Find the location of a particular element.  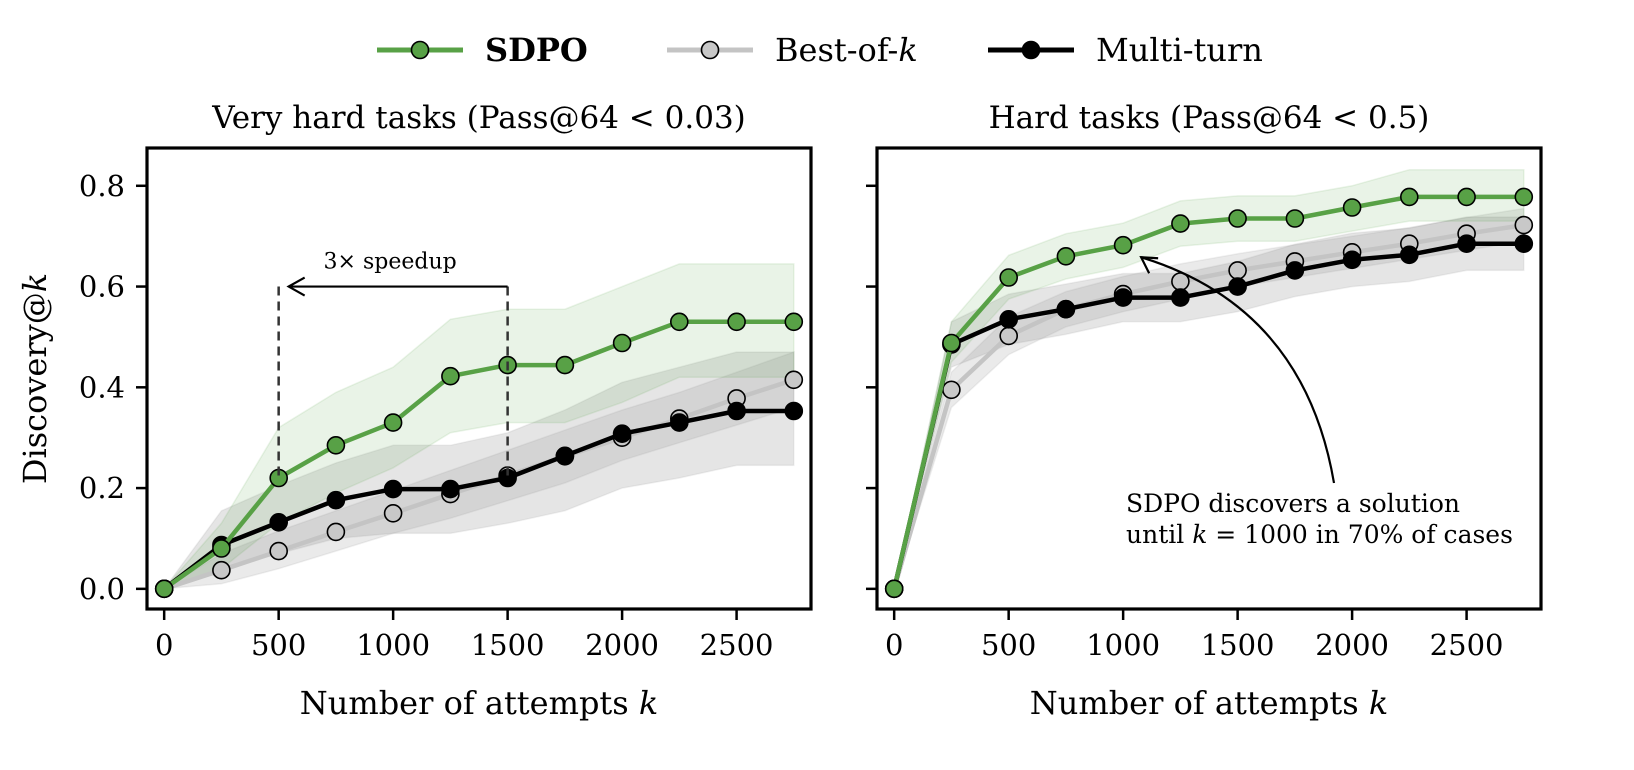

y-axis-label: Discovery@k is located at coordinates (35, 378).